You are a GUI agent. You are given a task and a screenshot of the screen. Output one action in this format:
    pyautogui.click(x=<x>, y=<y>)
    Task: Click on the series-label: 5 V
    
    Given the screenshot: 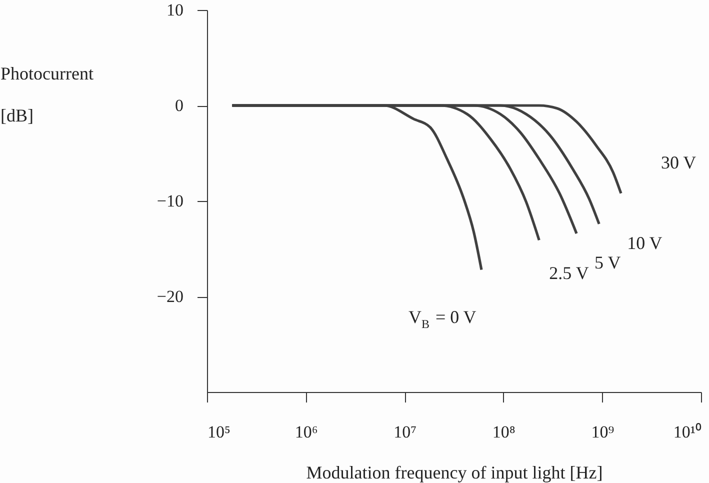 What is the action you would take?
    pyautogui.click(x=607, y=262)
    